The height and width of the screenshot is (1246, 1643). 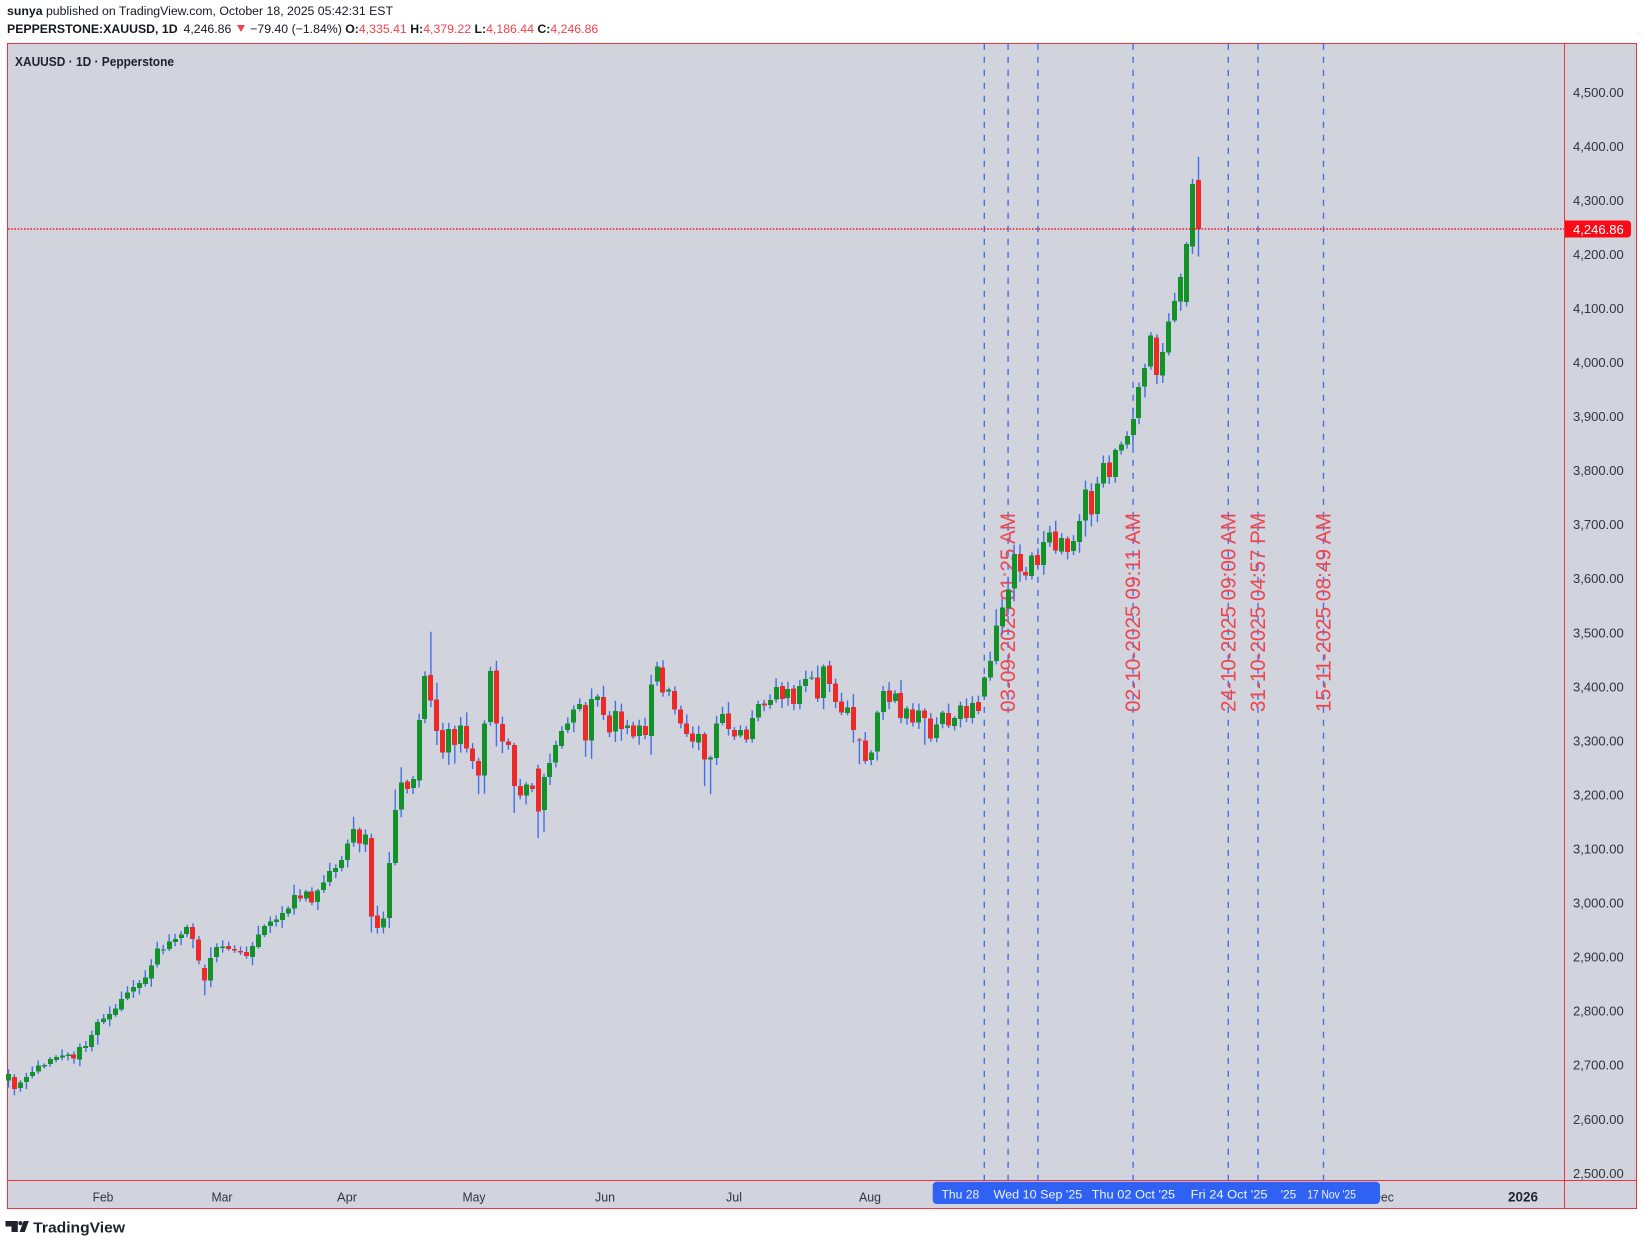 I want to click on svg-text: 2,900.00, so click(x=1598, y=957).